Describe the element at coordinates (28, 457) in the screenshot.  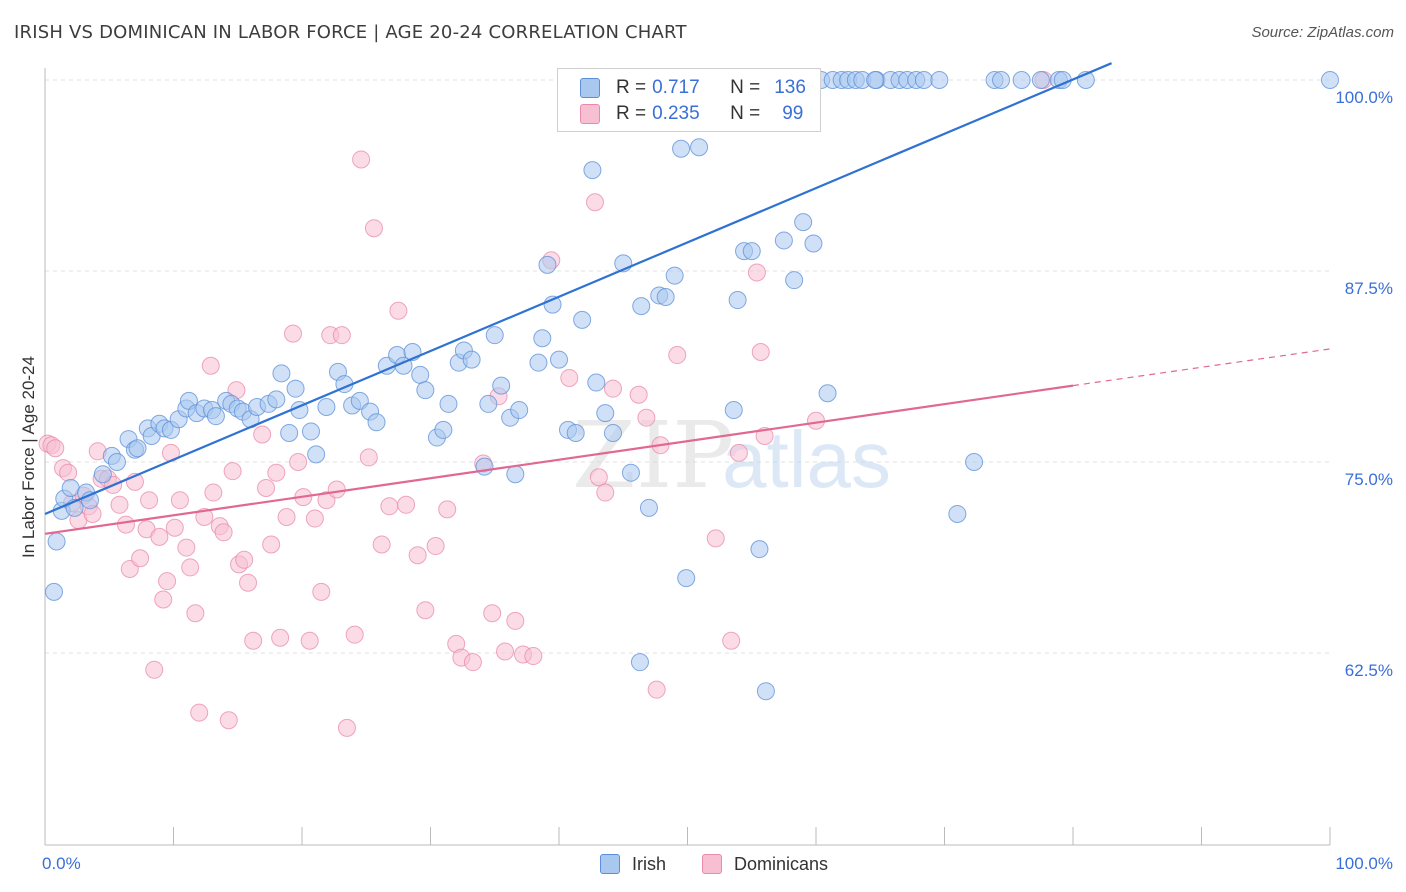
I see `y-axis-label: In Labor Force | Age 20-24` at that location.